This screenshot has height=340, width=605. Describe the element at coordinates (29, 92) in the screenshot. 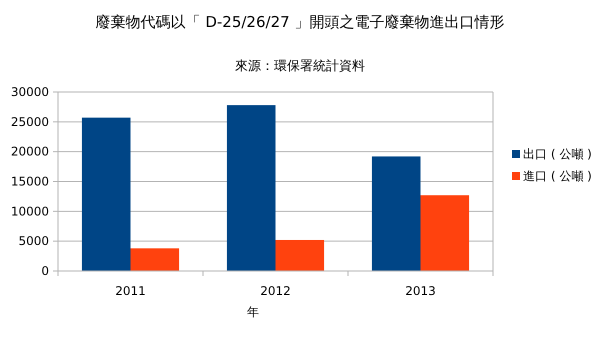

I see `y-tick-label: 30000` at that location.